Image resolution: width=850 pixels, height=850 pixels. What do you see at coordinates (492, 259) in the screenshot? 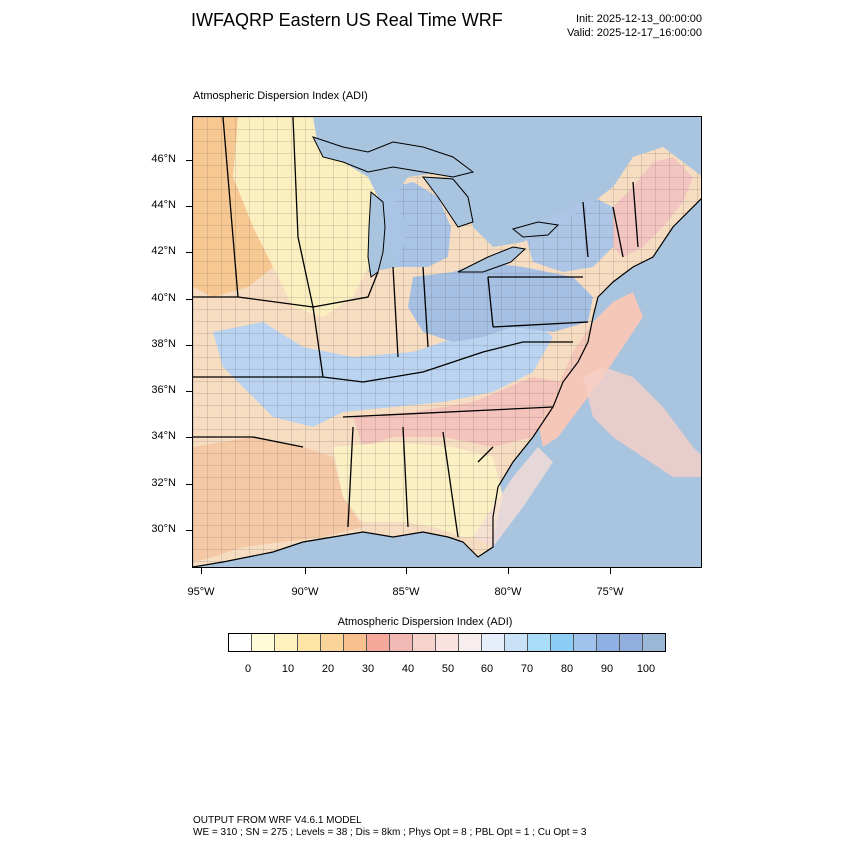
I see `lake-erie` at bounding box center [492, 259].